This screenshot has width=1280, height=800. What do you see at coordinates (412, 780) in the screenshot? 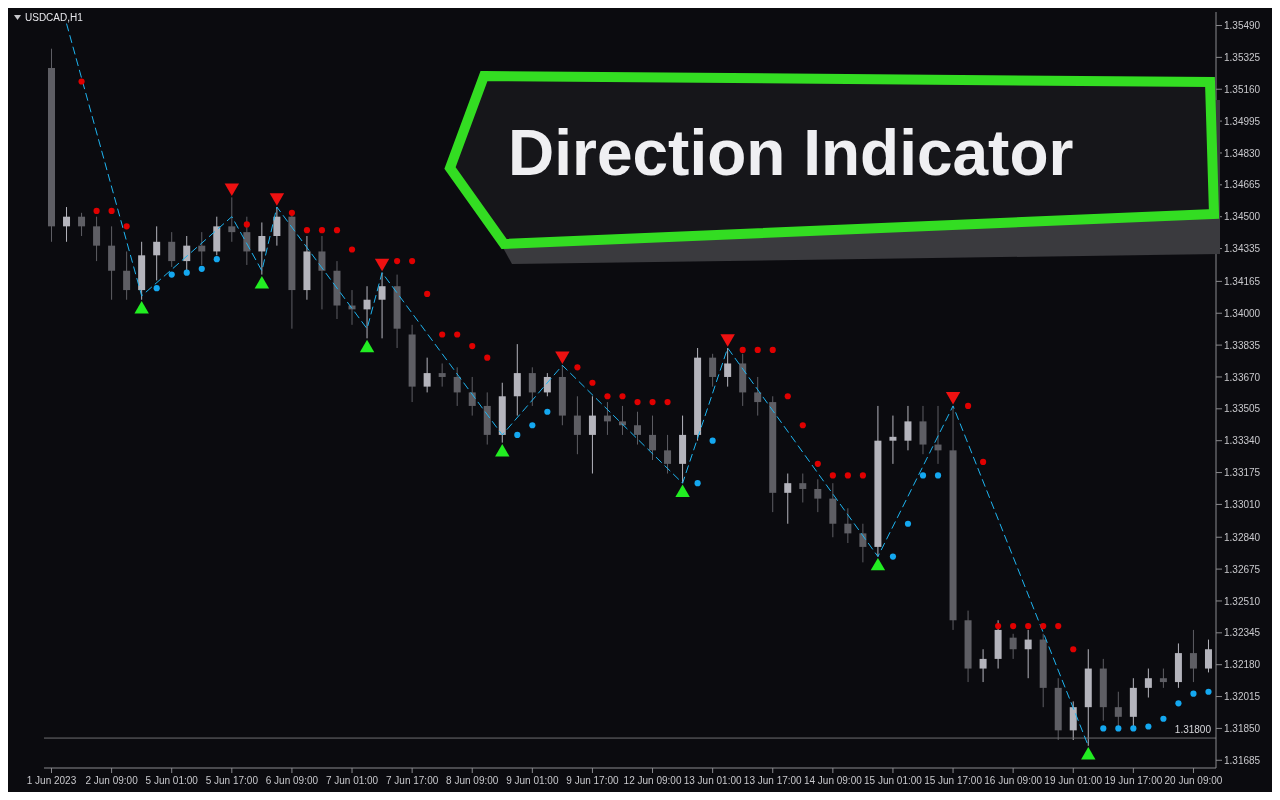
I see `x-tick-label: 7 Jun 17:00` at bounding box center [412, 780].